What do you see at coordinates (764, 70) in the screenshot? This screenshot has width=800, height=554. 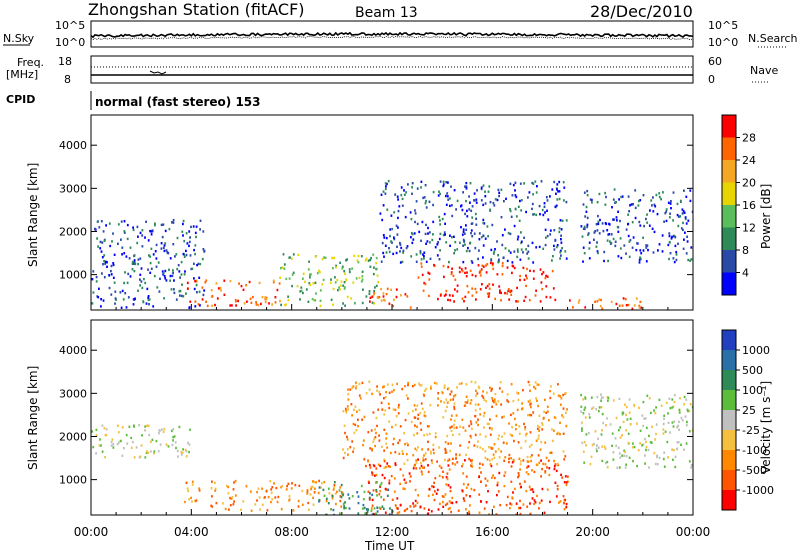 I see `nave-label: Nave` at bounding box center [764, 70].